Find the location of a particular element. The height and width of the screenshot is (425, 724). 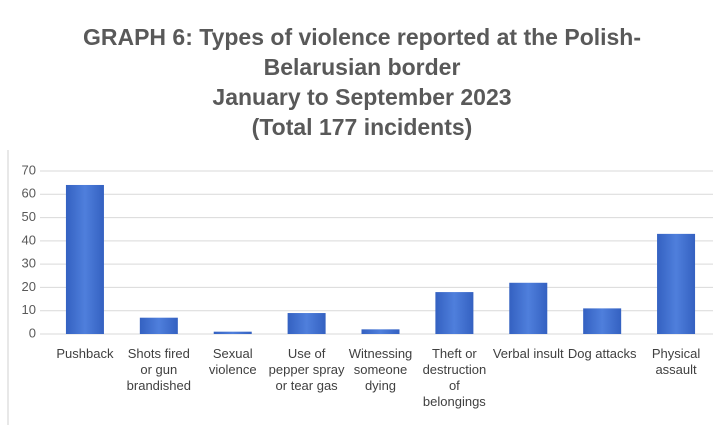

x-tick-label: Pushback is located at coordinates (85, 353).